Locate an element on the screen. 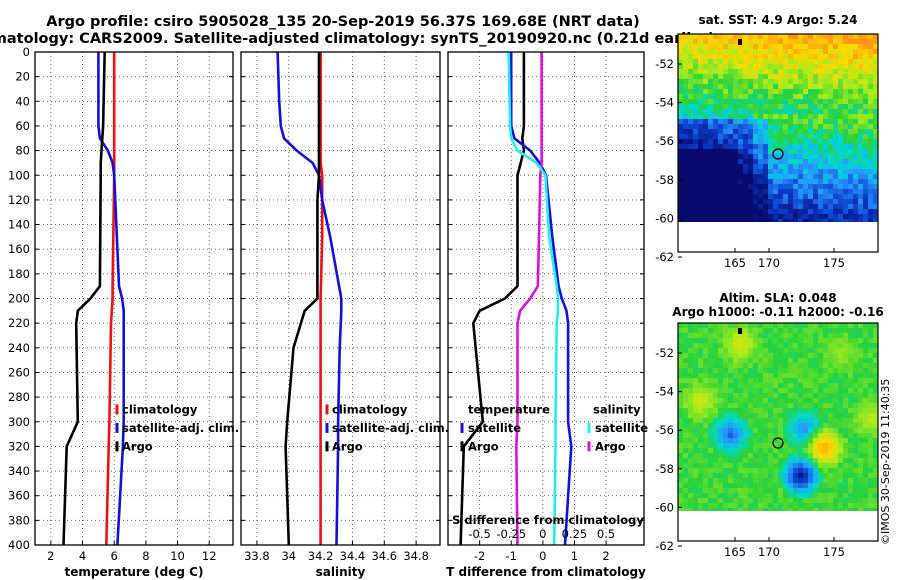 This screenshot has width=900, height=580. x-tick-label: -1 is located at coordinates (510, 556).